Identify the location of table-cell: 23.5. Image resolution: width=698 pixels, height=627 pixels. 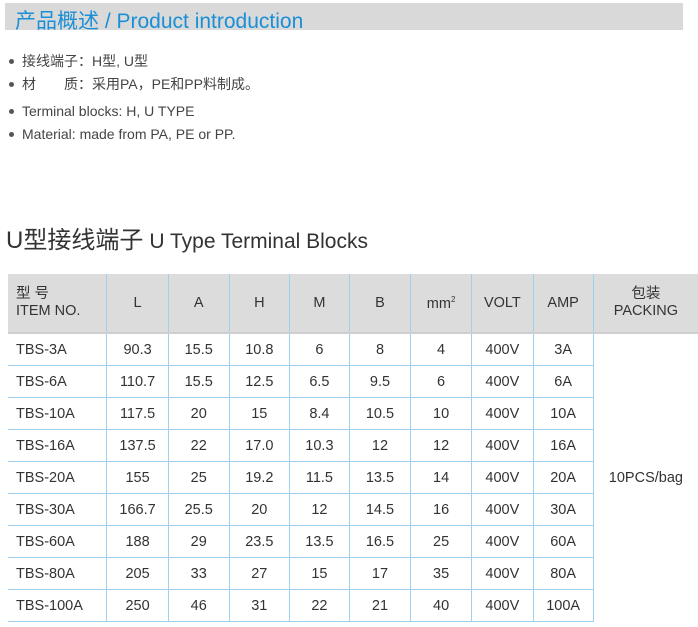
(259, 541).